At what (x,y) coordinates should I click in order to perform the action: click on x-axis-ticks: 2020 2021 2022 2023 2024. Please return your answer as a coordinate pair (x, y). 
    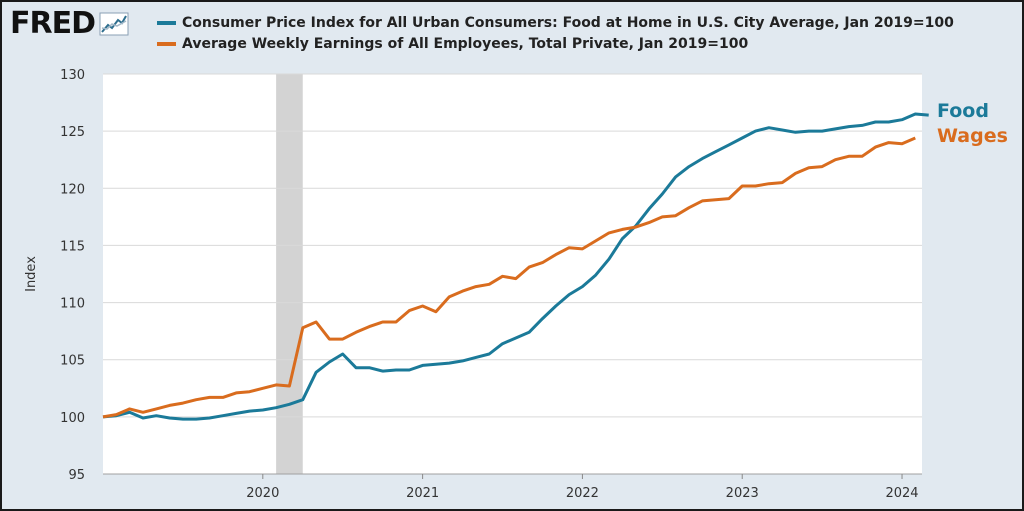
    Looking at the image, I should click on (512, 487).